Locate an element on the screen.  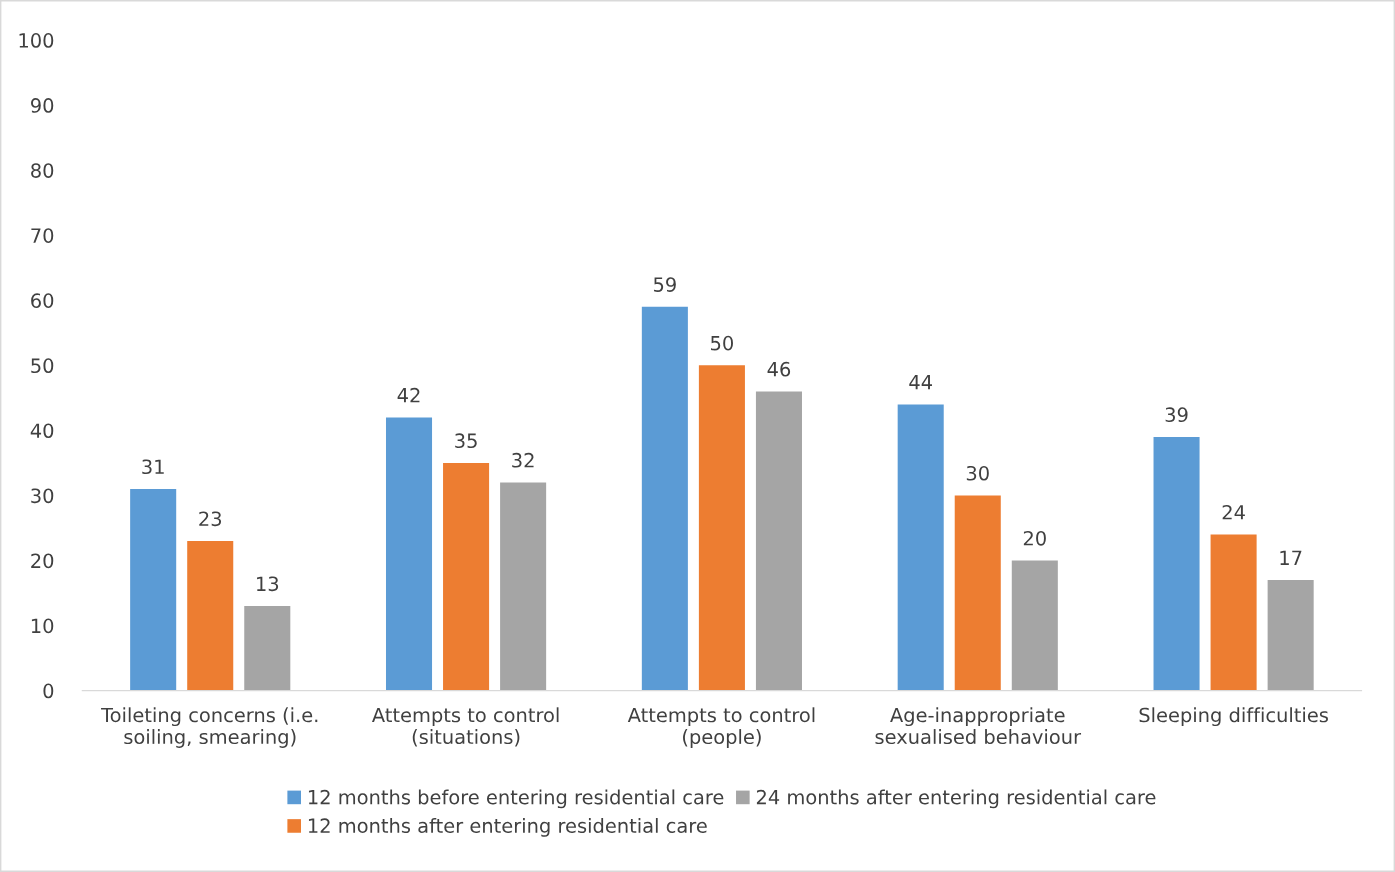
legend-label: 12 months before entering residential care is located at coordinates (516, 799).